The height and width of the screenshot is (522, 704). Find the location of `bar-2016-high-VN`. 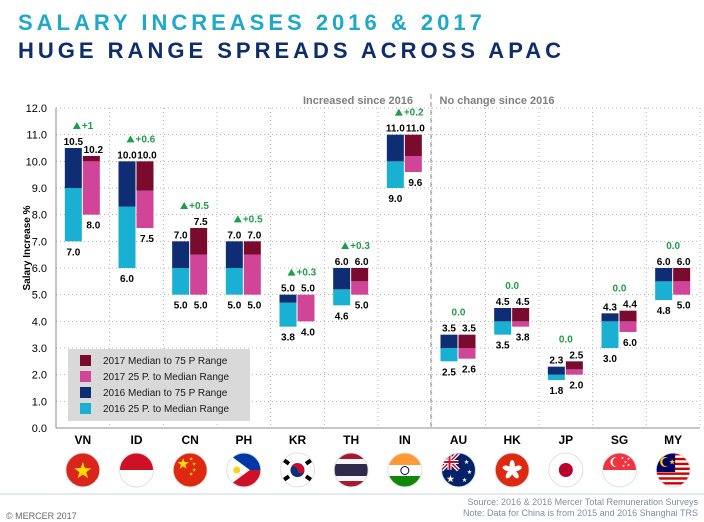

bar-2016-high-VN is located at coordinates (73, 168).